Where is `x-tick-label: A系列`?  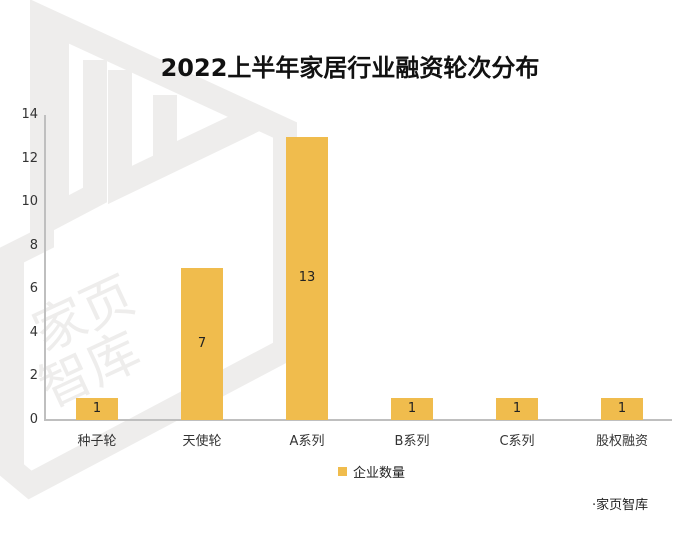 x-tick-label: A系列 is located at coordinates (307, 441).